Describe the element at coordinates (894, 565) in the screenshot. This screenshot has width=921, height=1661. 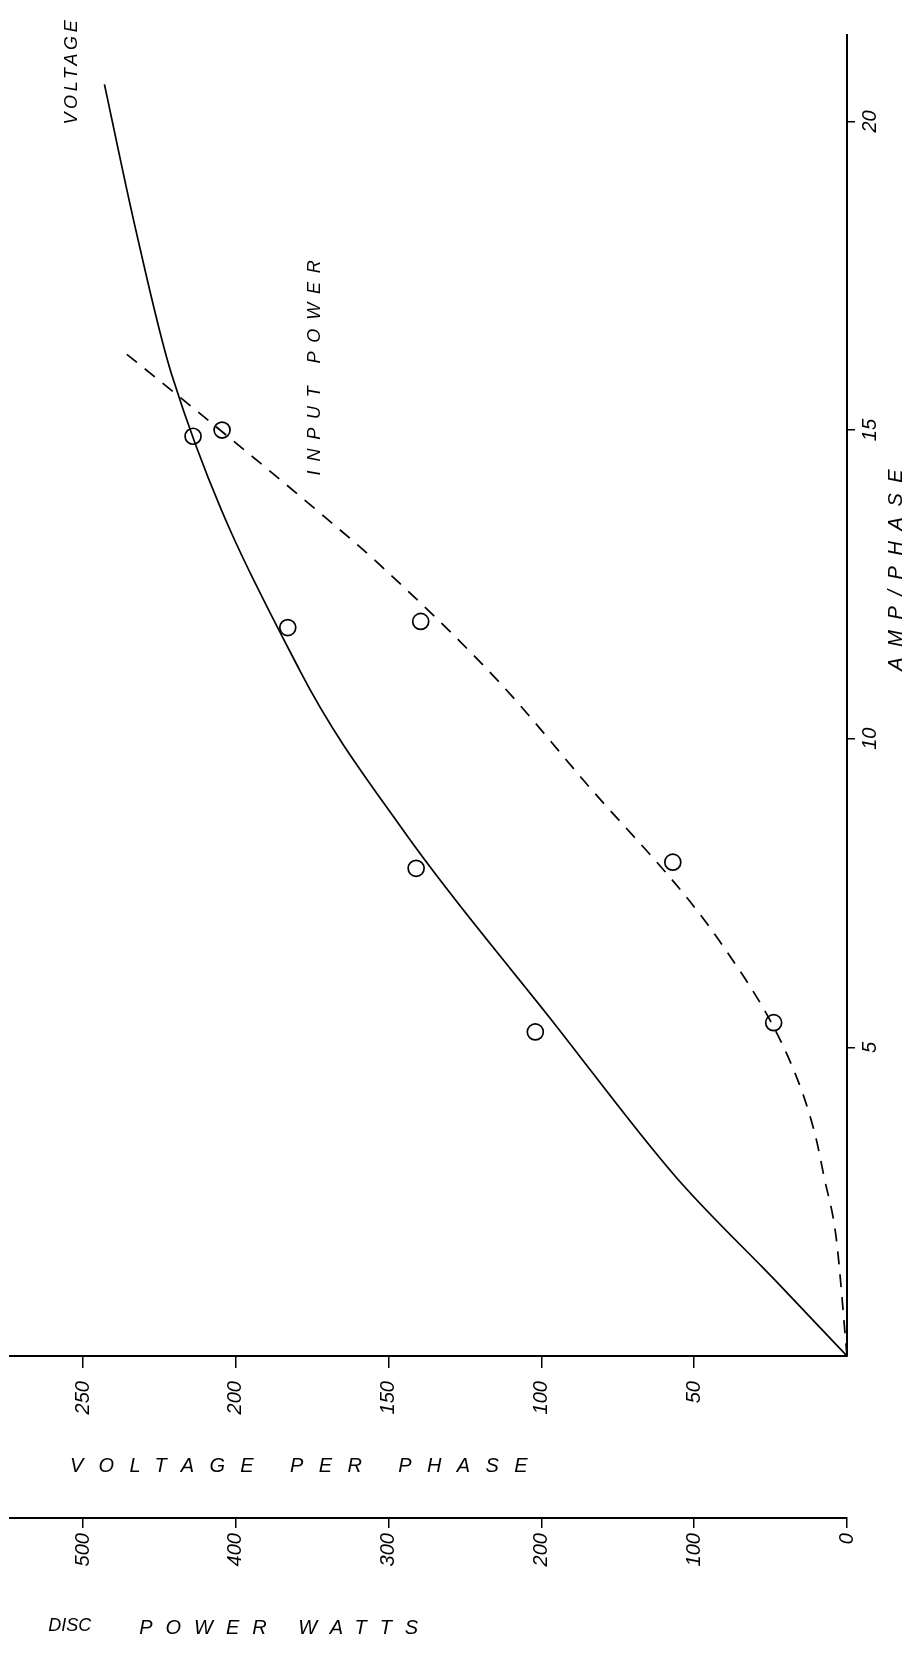
I see `y-axis-title: AMP/PHASE` at that location.